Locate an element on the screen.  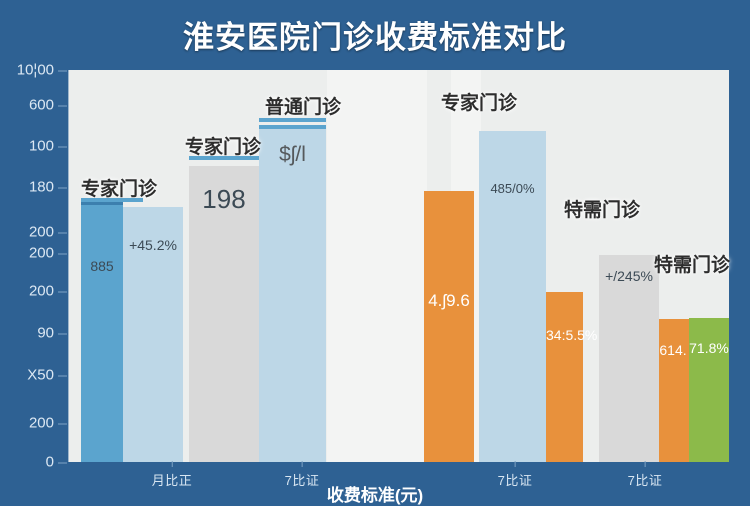
y-tick-10: 0 is located at coordinates (34, 462).